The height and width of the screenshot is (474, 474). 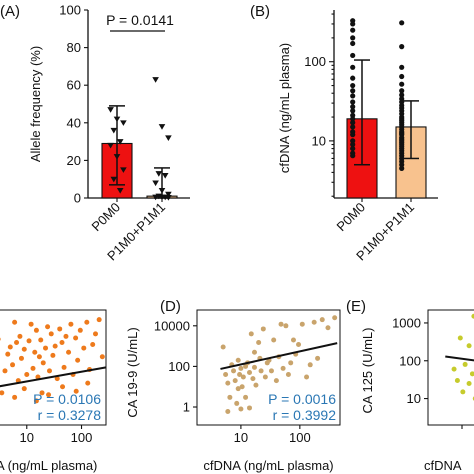 What do you see at coordinates (35, 104) in the screenshot?
I see `y-axis-label-a: Allele frequency (%)` at bounding box center [35, 104].